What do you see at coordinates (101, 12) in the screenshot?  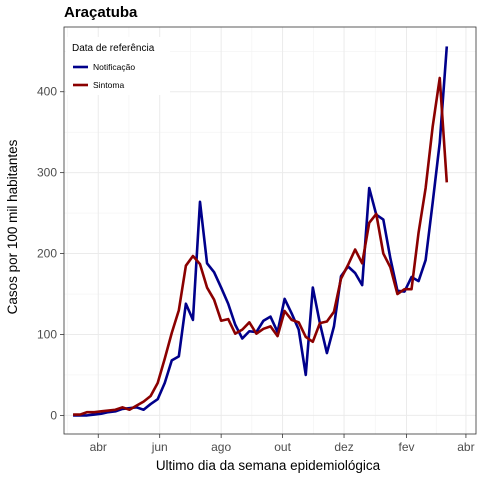 I see `chart-title: Araçatuba` at bounding box center [101, 12].